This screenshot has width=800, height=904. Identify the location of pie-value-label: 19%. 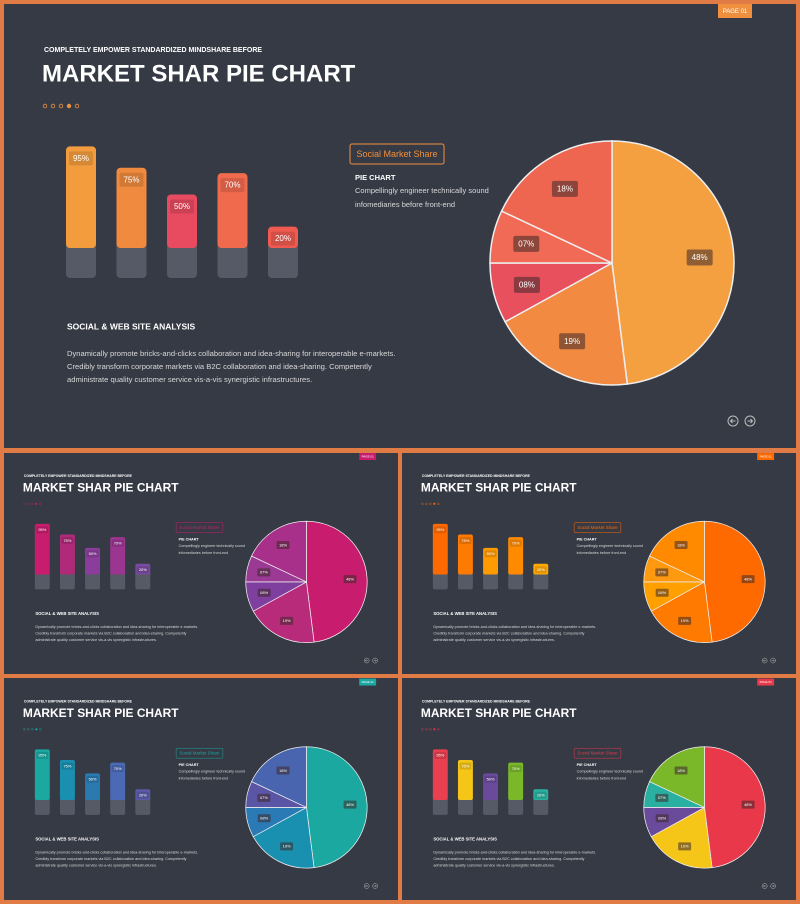
(685, 846).